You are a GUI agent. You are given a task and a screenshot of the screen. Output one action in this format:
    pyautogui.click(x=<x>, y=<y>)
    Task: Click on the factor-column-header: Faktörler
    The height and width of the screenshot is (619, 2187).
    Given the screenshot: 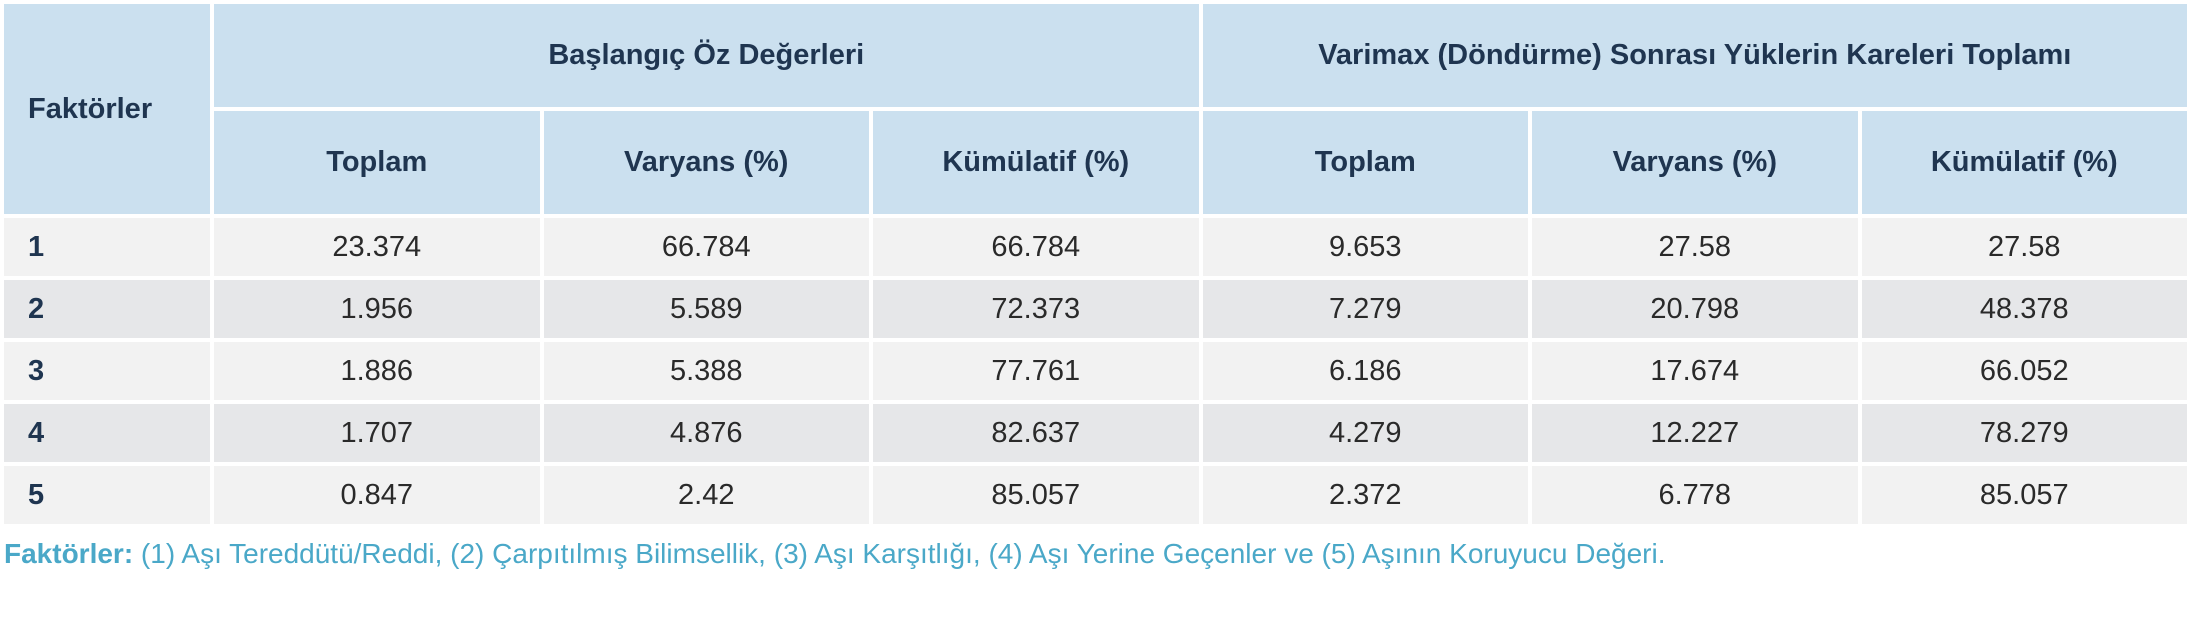 What is the action you would take?
    pyautogui.click(x=107, y=109)
    